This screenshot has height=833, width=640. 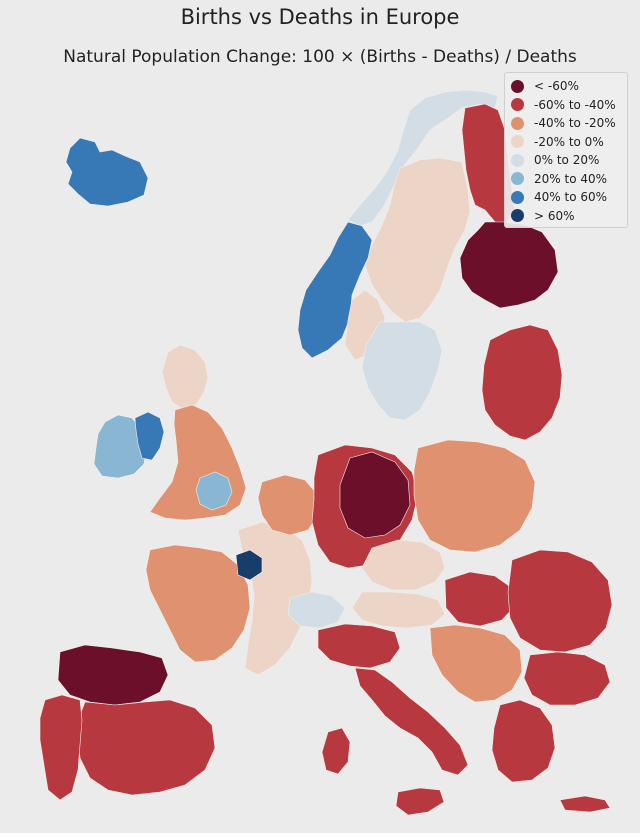 I want to click on region-greece, so click(x=523, y=741).